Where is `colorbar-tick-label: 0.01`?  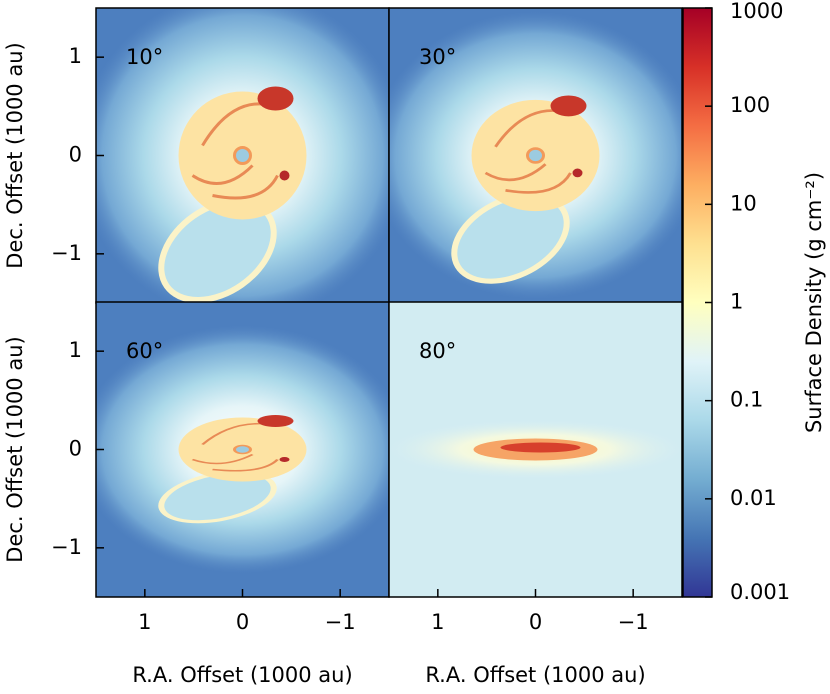
colorbar-tick-label: 0.01 is located at coordinates (753, 498).